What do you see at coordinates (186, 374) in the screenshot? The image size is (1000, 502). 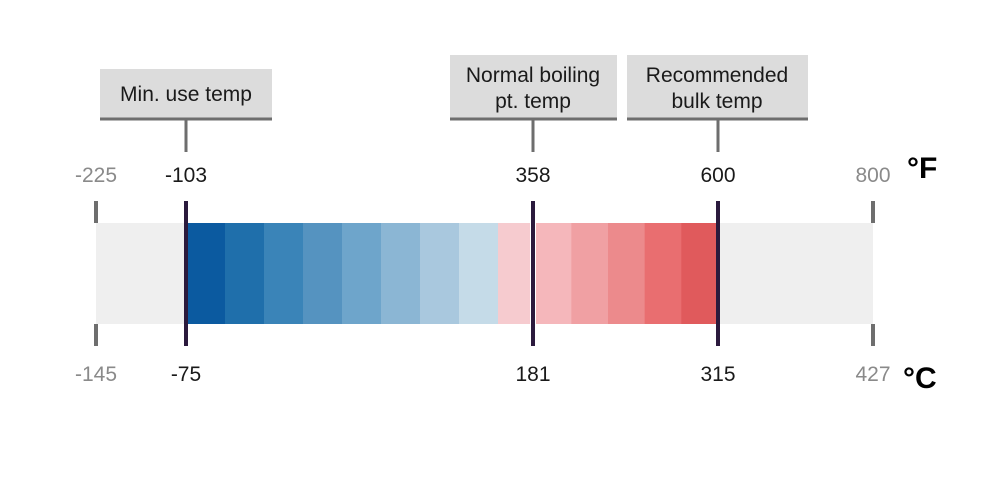 I see `c-label-min-use: -75` at bounding box center [186, 374].